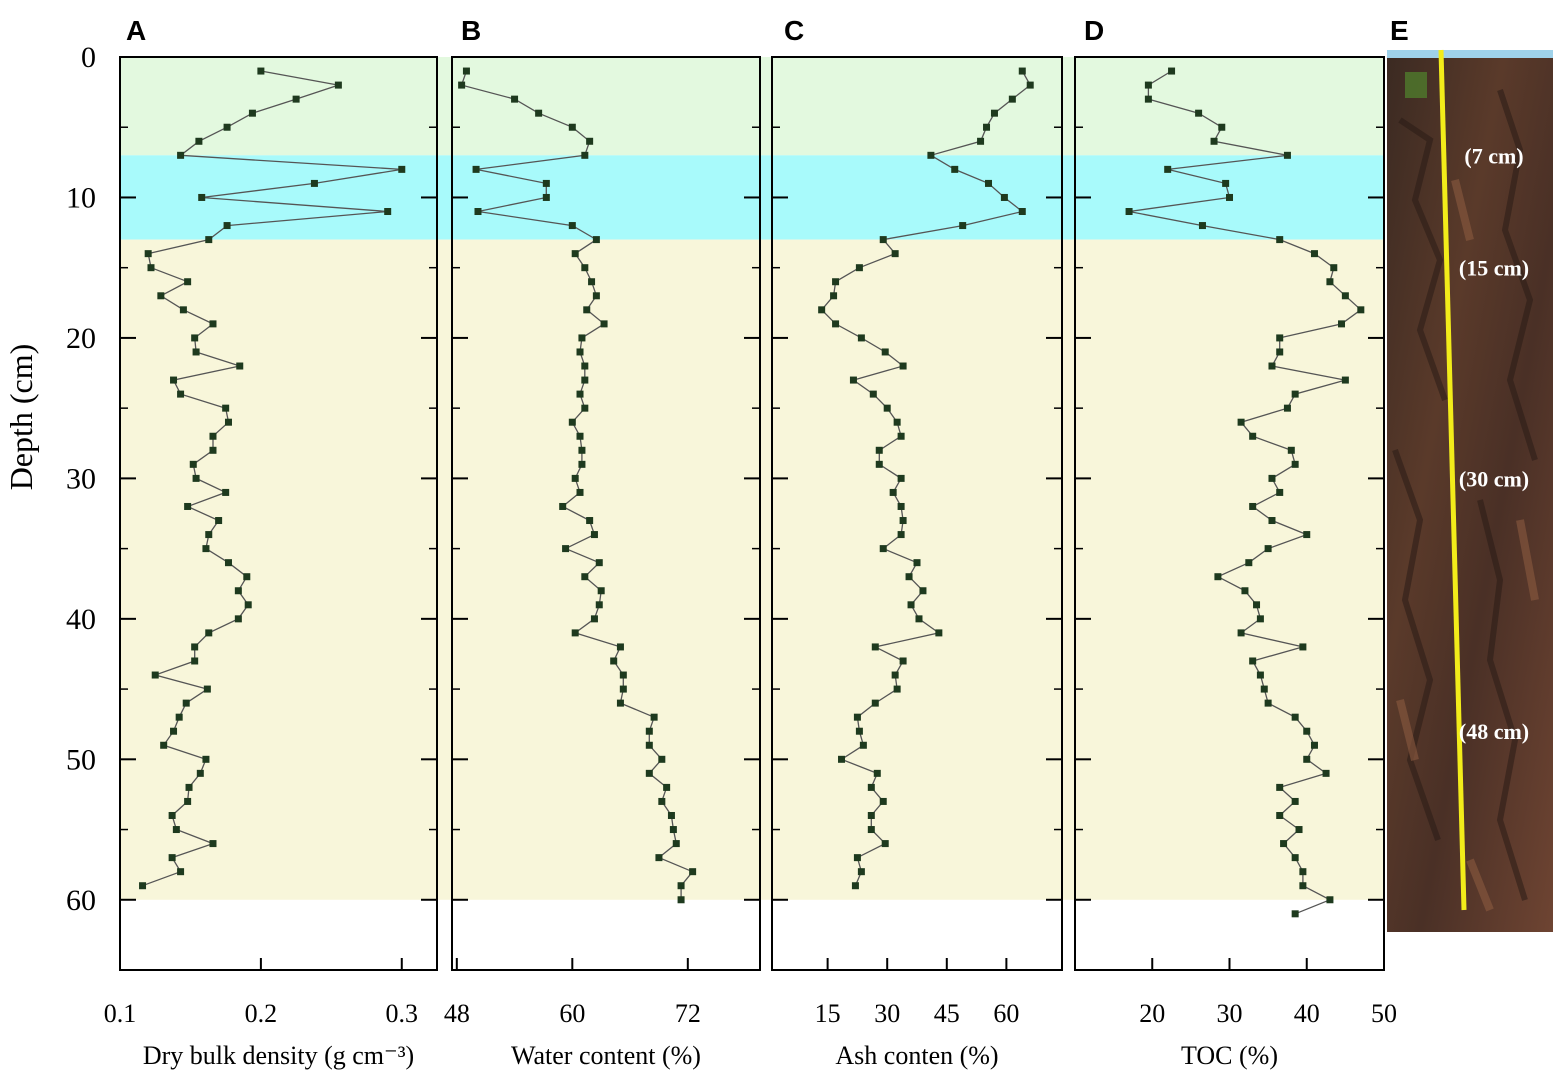 This screenshot has width=1562, height=1083. What do you see at coordinates (1452, 480) in the screenshot?
I see `measuring-tape` at bounding box center [1452, 480].